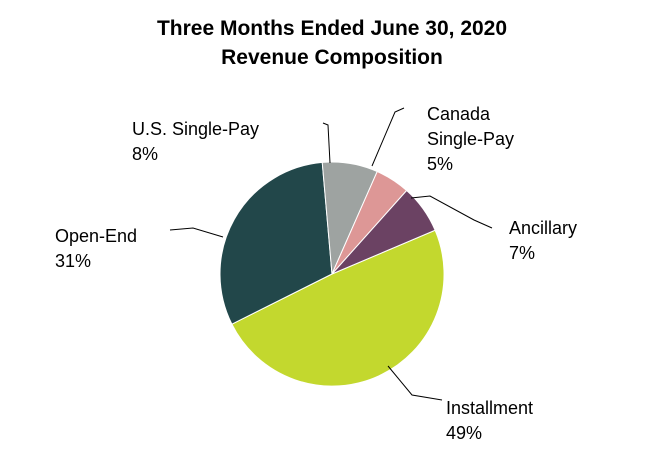 This screenshot has width=664, height=466. I want to click on slice-value-label: 5%, so click(440, 164).